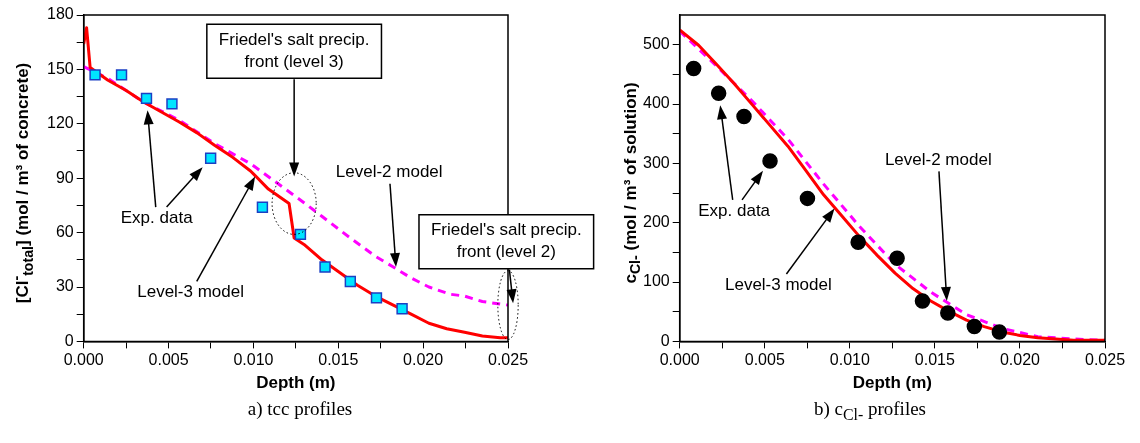 The height and width of the screenshot is (443, 1140). What do you see at coordinates (656, 103) in the screenshot?
I see `y-tick-label: 400` at bounding box center [656, 103].